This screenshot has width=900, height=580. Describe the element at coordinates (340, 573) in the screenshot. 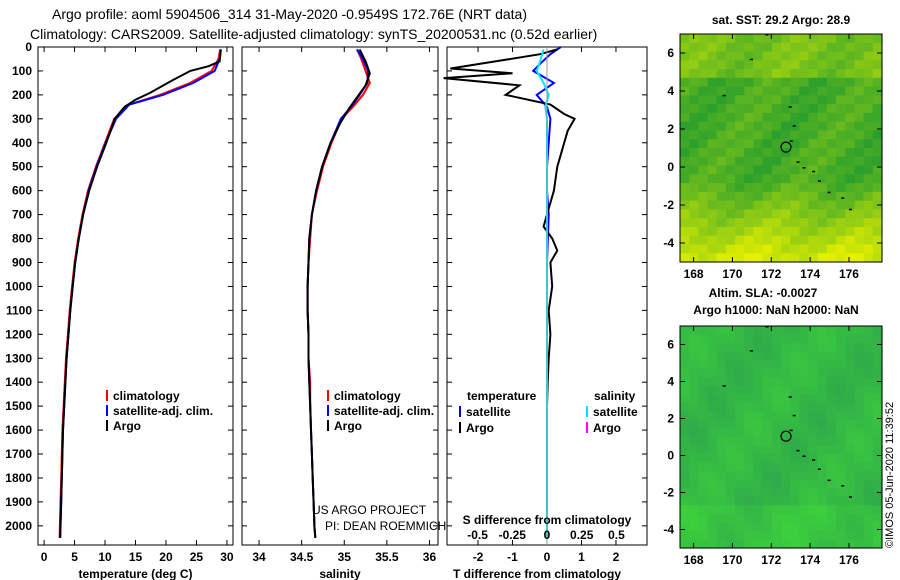

I see `x-axis-label: salinity` at that location.